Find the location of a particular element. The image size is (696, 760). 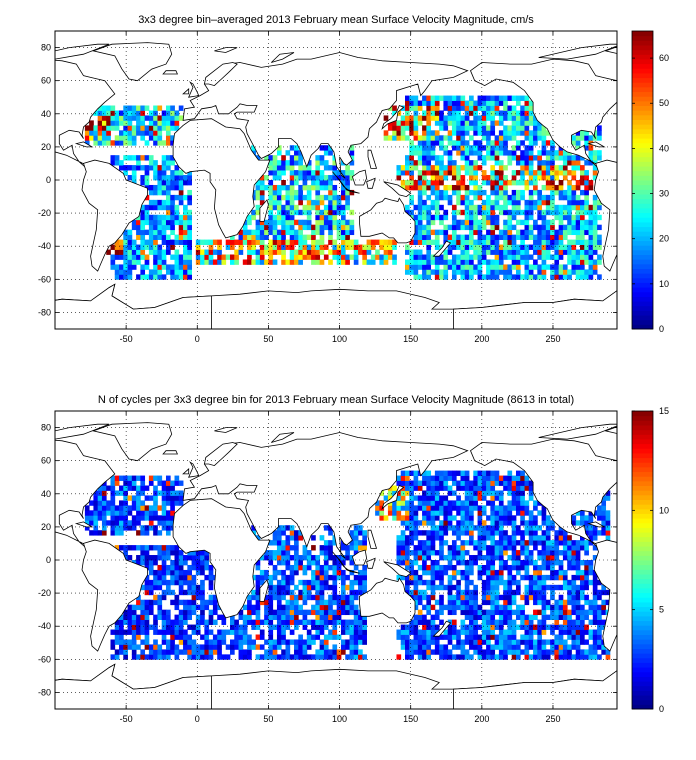

colorbar-segment is located at coordinates (642, 178).